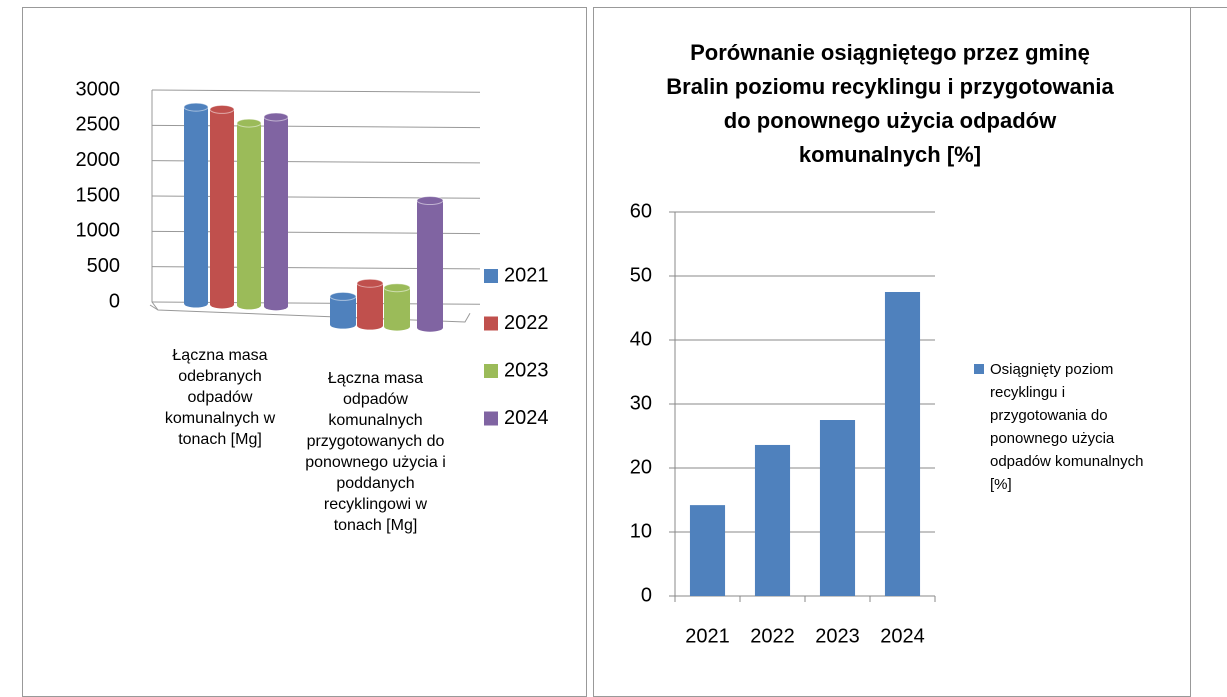 The image size is (1227, 697). What do you see at coordinates (641, 467) in the screenshot?
I see `y-tick-label: 20` at bounding box center [641, 467].